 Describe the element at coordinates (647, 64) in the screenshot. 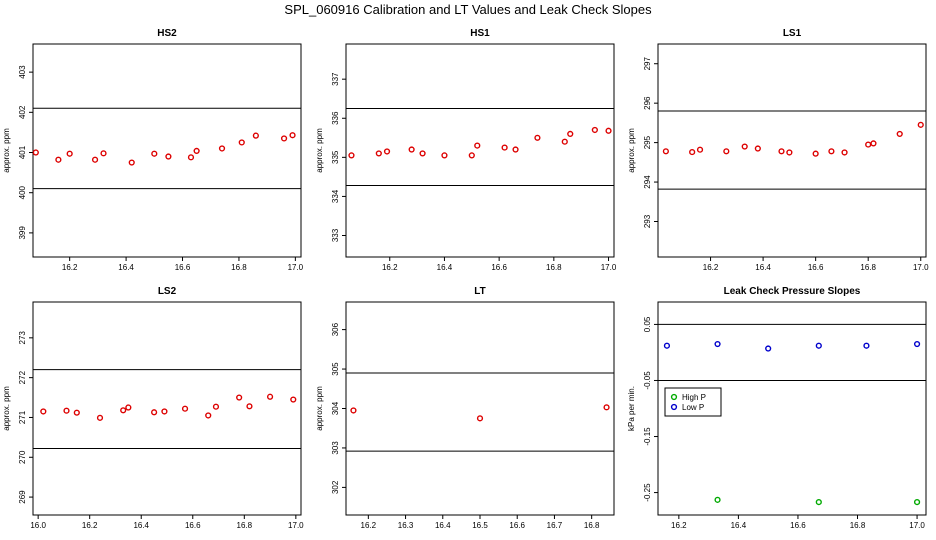

I see `y-tick-label: 297` at that location.